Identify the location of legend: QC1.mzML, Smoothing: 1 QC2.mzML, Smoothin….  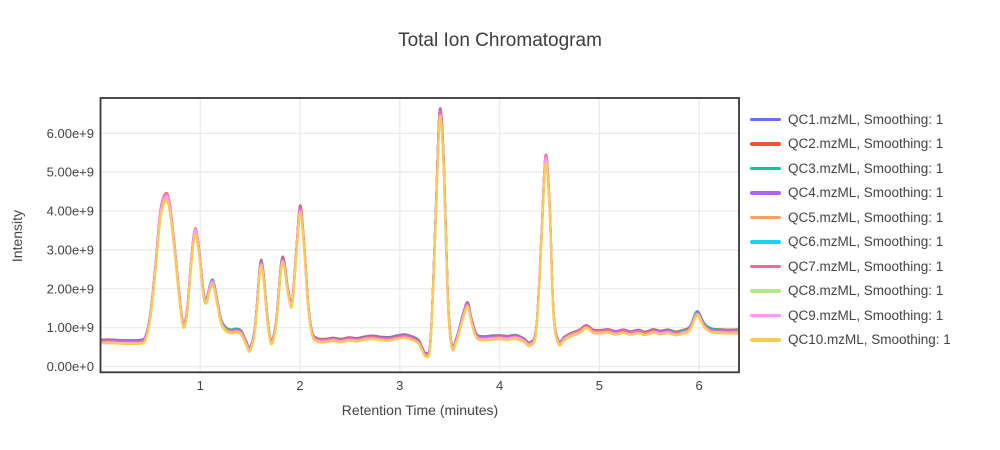
(874, 229).